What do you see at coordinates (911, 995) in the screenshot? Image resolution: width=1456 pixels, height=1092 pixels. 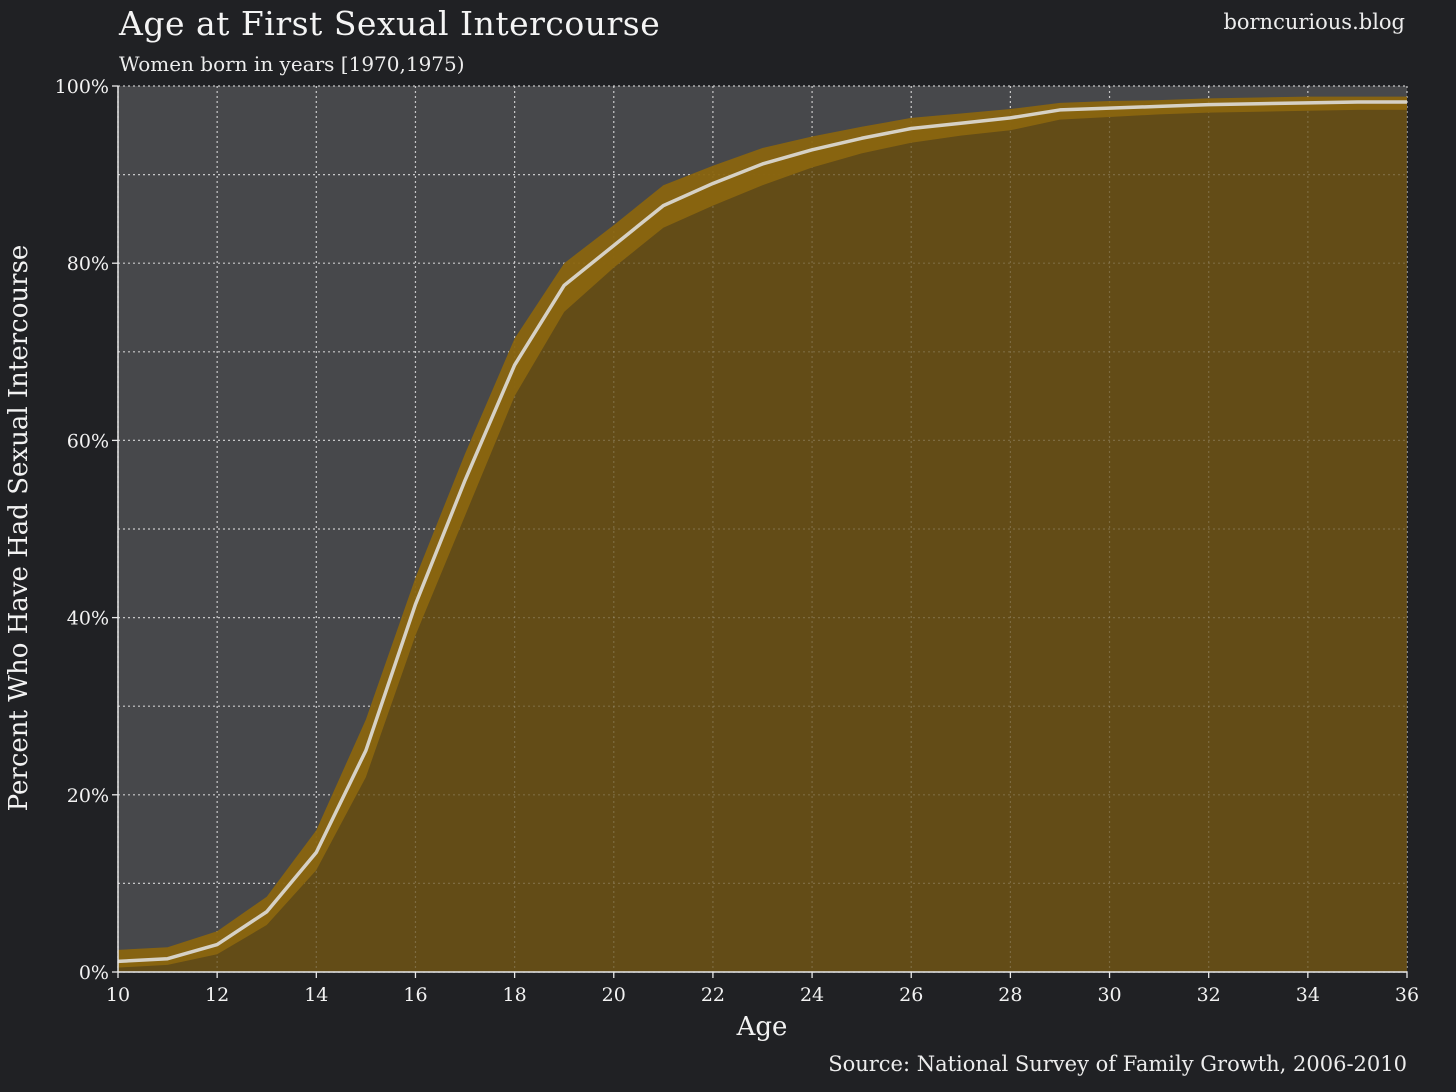 I see `x-tick-label: 26` at bounding box center [911, 995].